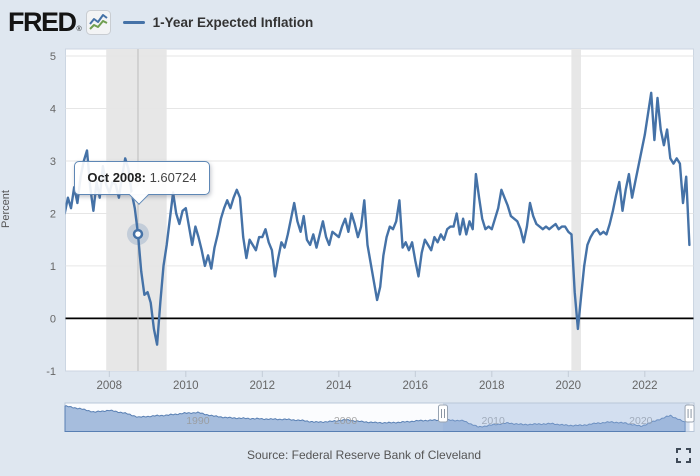 This screenshot has width=700, height=476. Describe the element at coordinates (98, 22) in the screenshot. I see `fred-logo-chart-icon` at that location.